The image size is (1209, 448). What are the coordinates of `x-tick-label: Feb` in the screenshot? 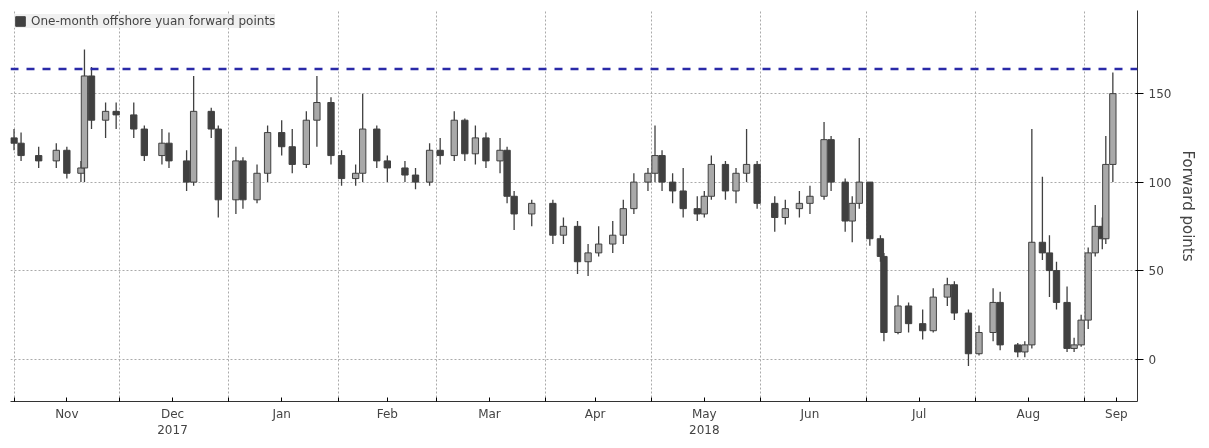 It's located at (387, 413).